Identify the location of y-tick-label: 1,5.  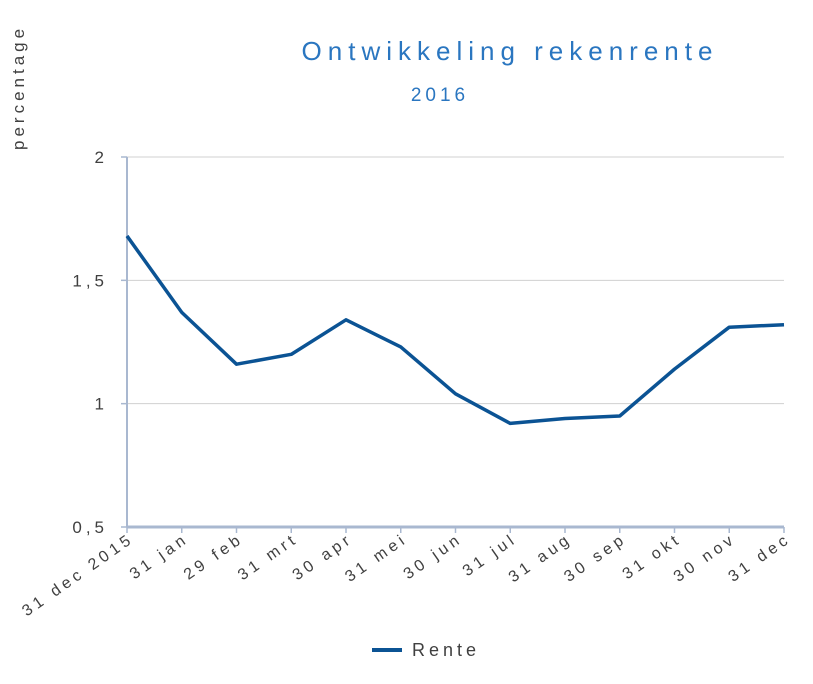
(90, 280).